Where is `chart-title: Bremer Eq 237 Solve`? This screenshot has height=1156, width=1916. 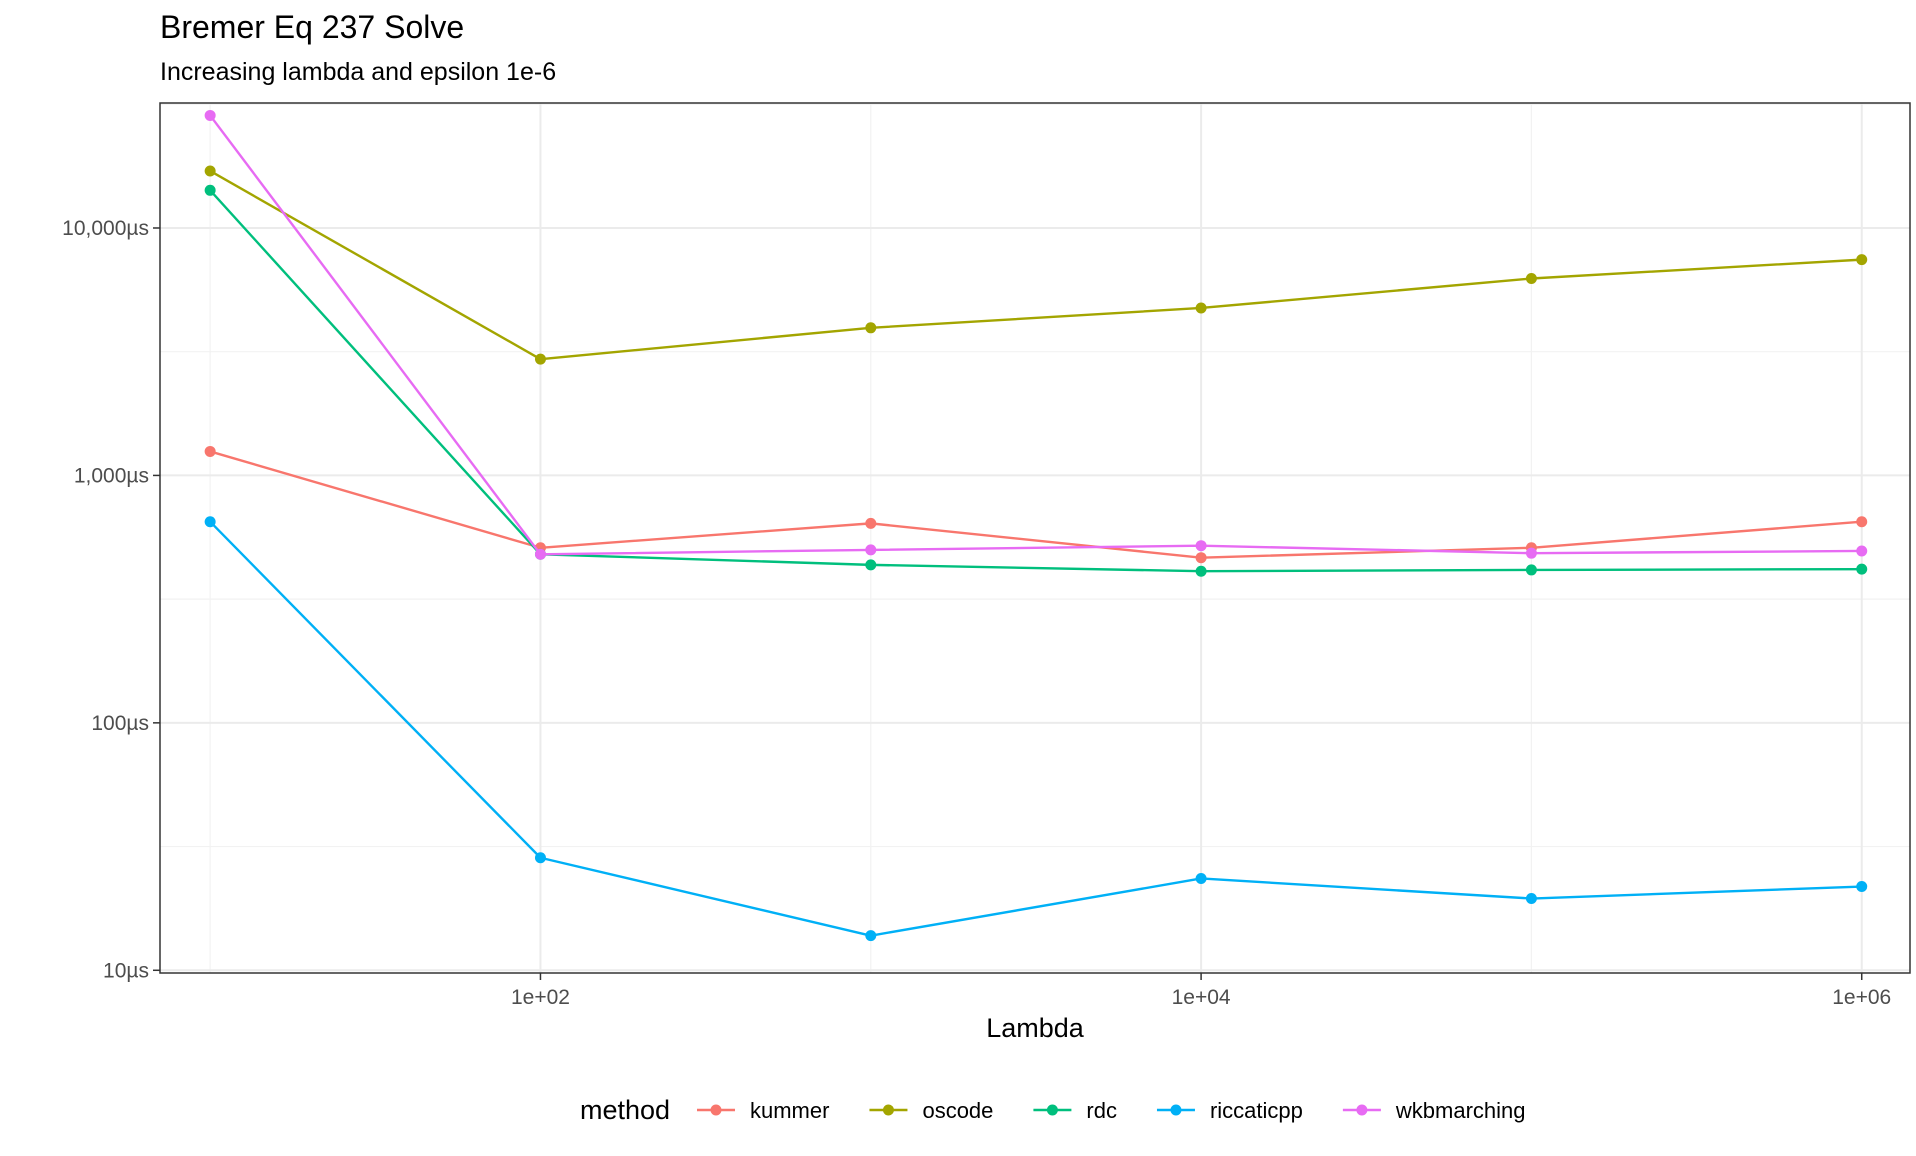
chart-title: Bremer Eq 237 Solve is located at coordinates (312, 27).